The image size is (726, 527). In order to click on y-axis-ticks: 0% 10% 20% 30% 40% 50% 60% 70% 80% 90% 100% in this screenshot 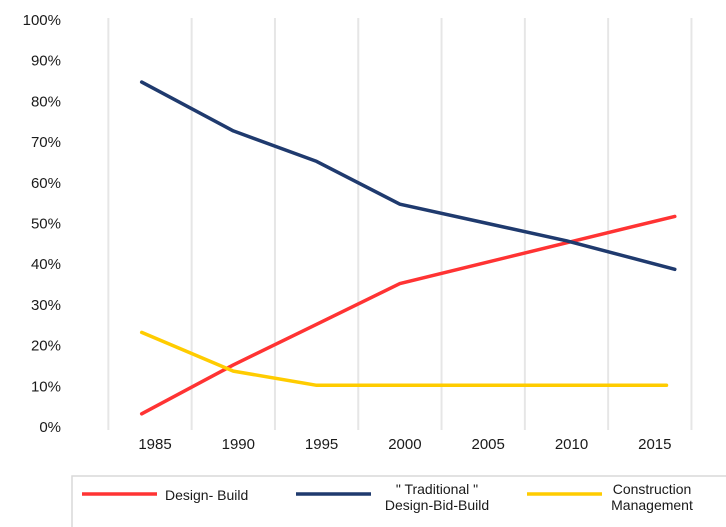, I will do `click(42, 224)`.